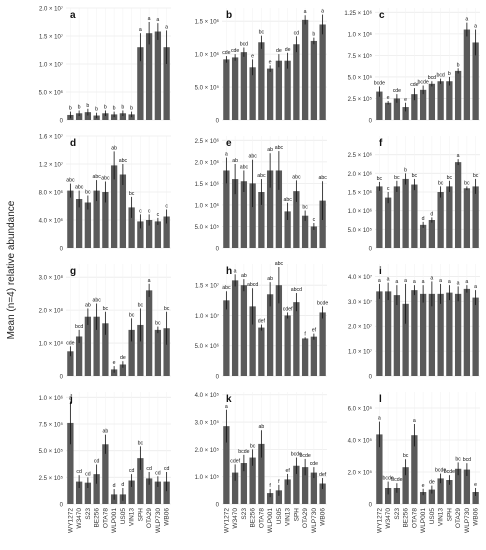 The height and width of the screenshot is (550, 486). Describe the element at coordinates (207, 316) in the screenshot. I see `y-tick-label: 1.0 × 10⁷` at that location.